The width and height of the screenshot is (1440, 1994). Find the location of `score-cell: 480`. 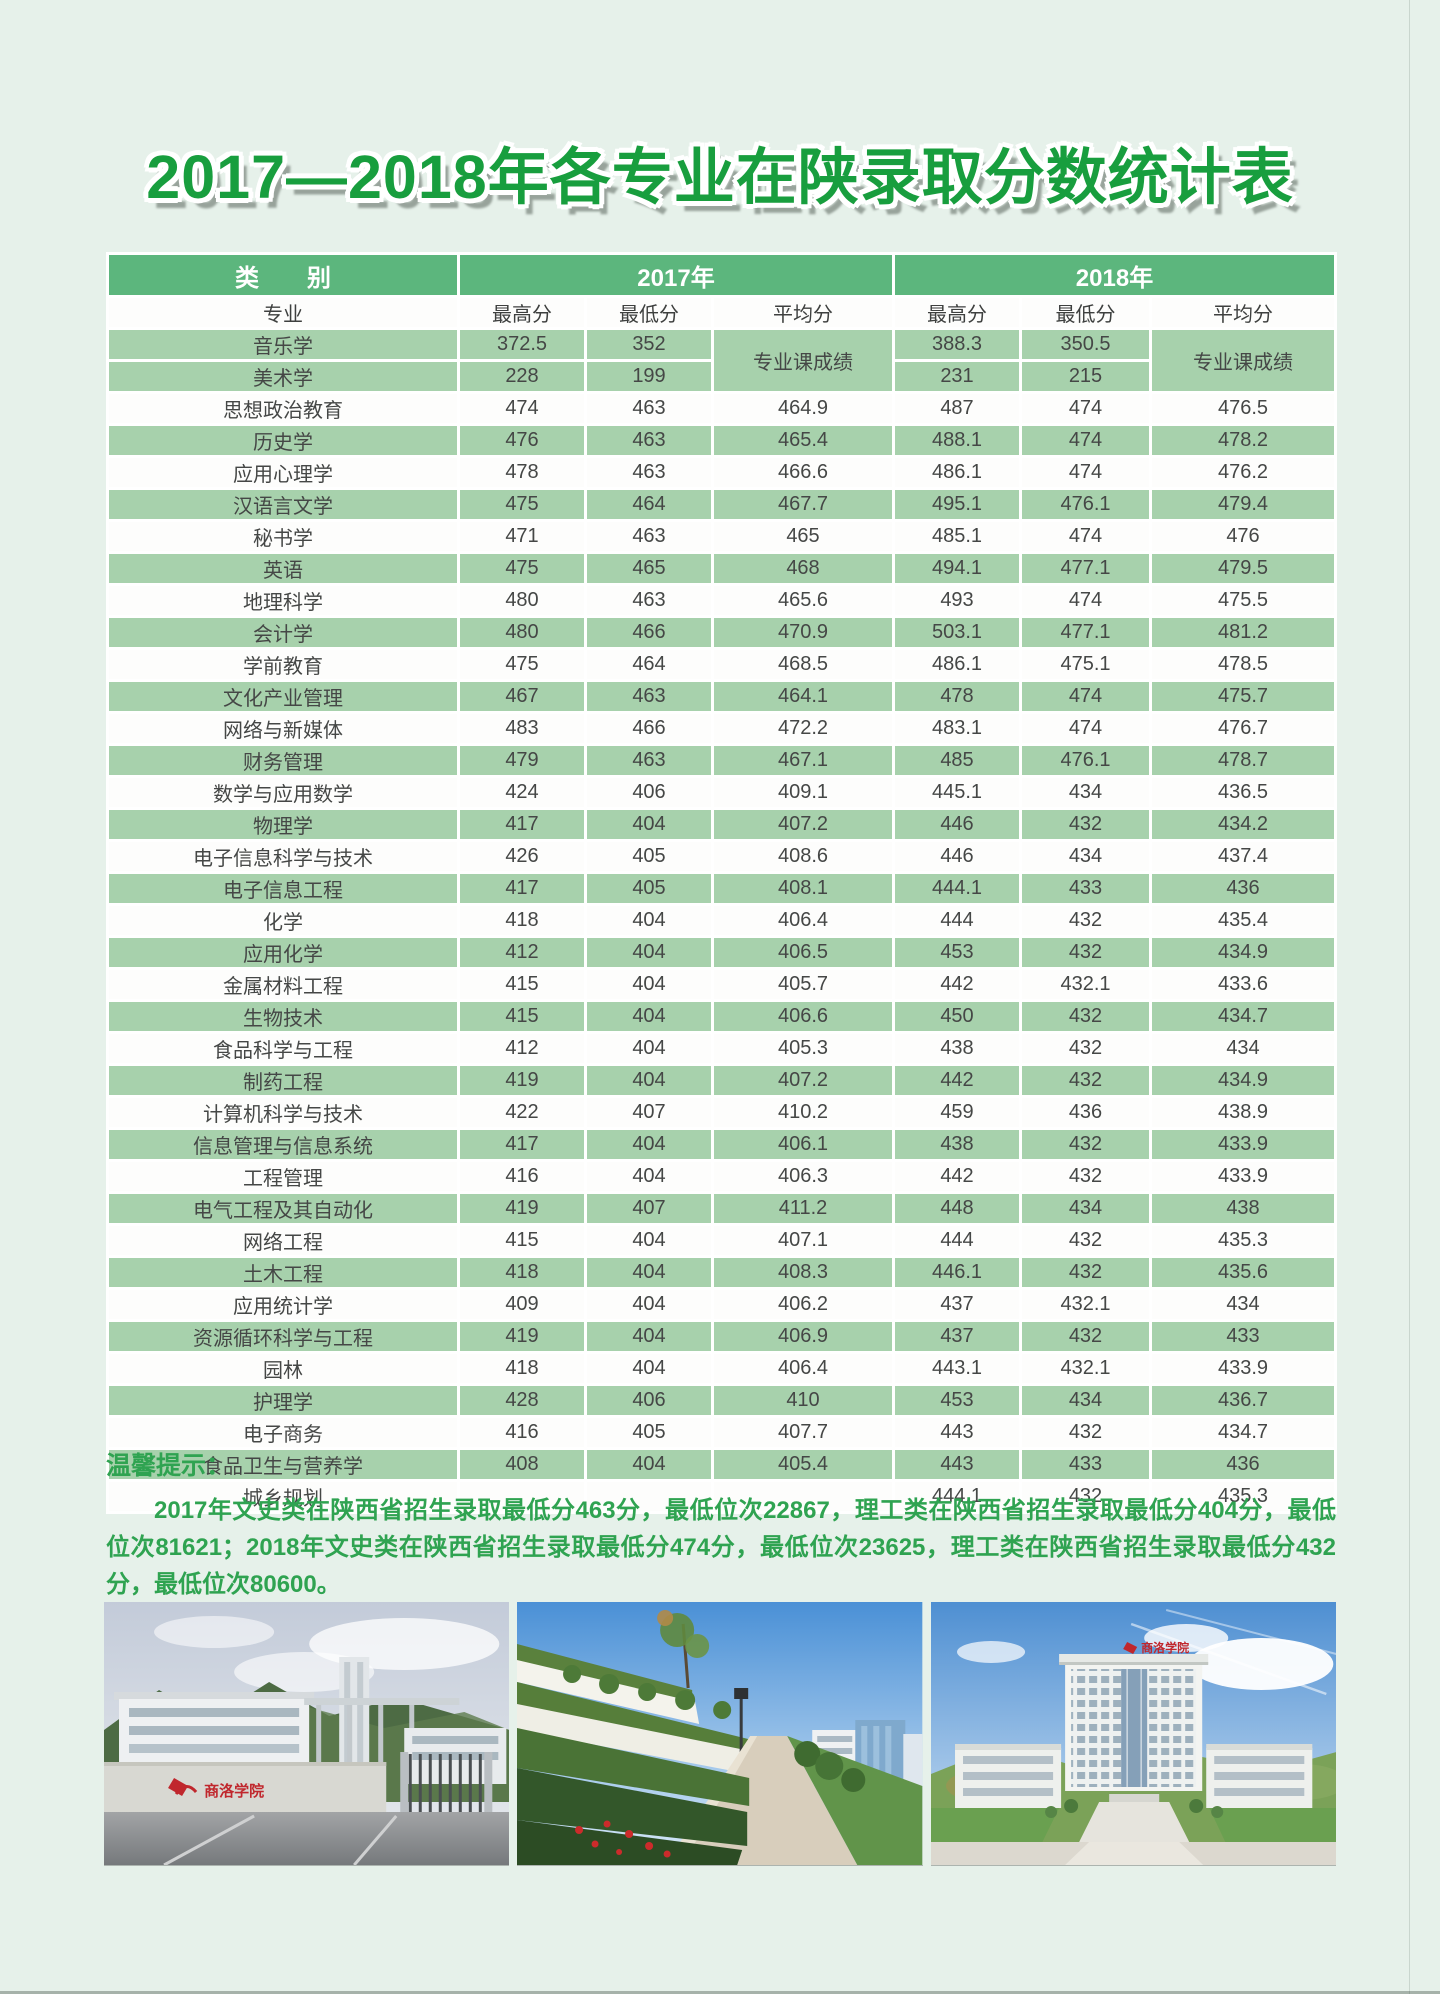

score-cell: 480 is located at coordinates (522, 600).